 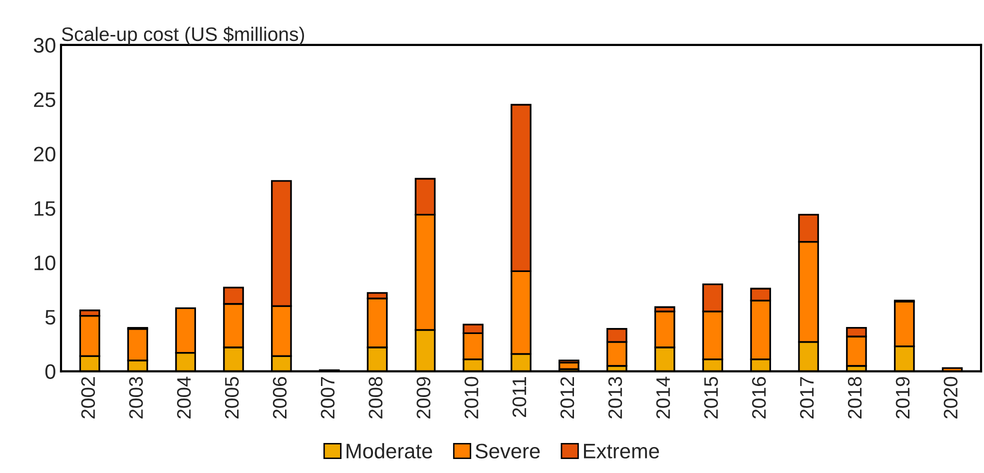 I want to click on y-axis-title: Scale-up cost (US $millions), so click(x=183, y=35).